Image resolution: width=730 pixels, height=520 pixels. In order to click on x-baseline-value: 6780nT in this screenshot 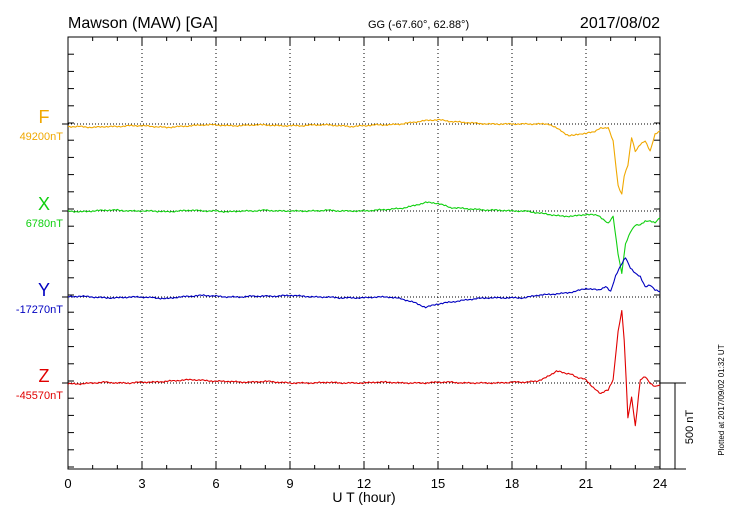, I will do `click(45, 224)`.